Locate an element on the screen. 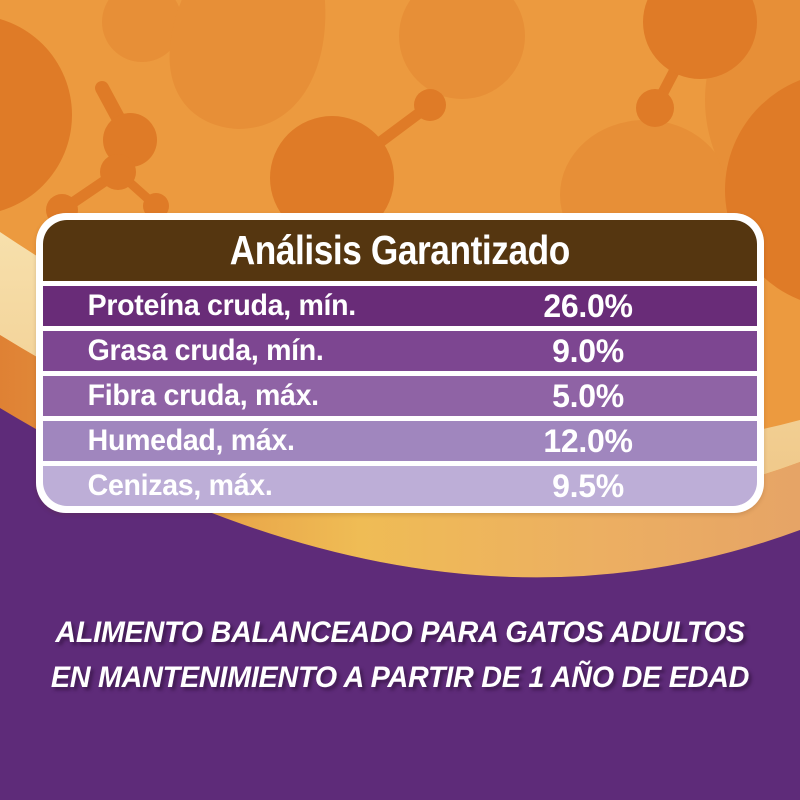 Image resolution: width=800 pixels, height=800 pixels. table-row-protein: Proteína cruda, mín. 26.0% is located at coordinates (400, 306).